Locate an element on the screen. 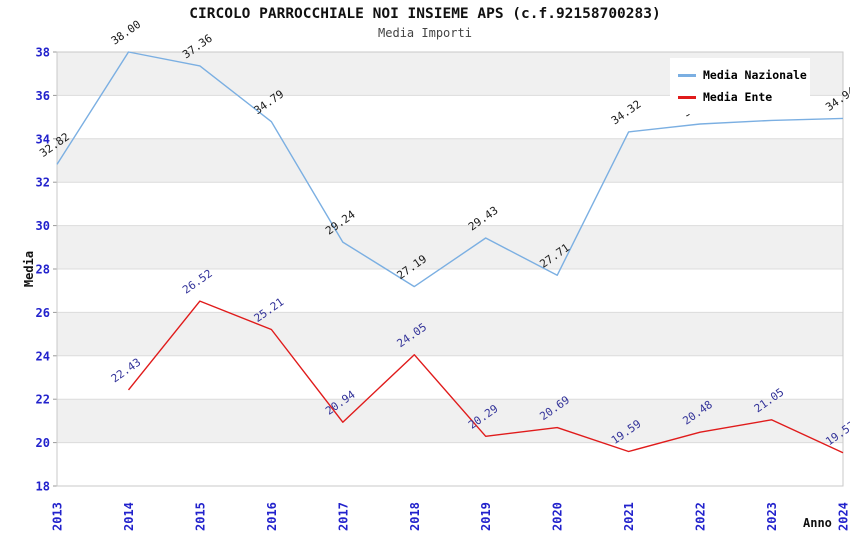 Image resolution: width=850 pixels, height=550 pixels. x-tick-label: 2022 is located at coordinates (701, 516).